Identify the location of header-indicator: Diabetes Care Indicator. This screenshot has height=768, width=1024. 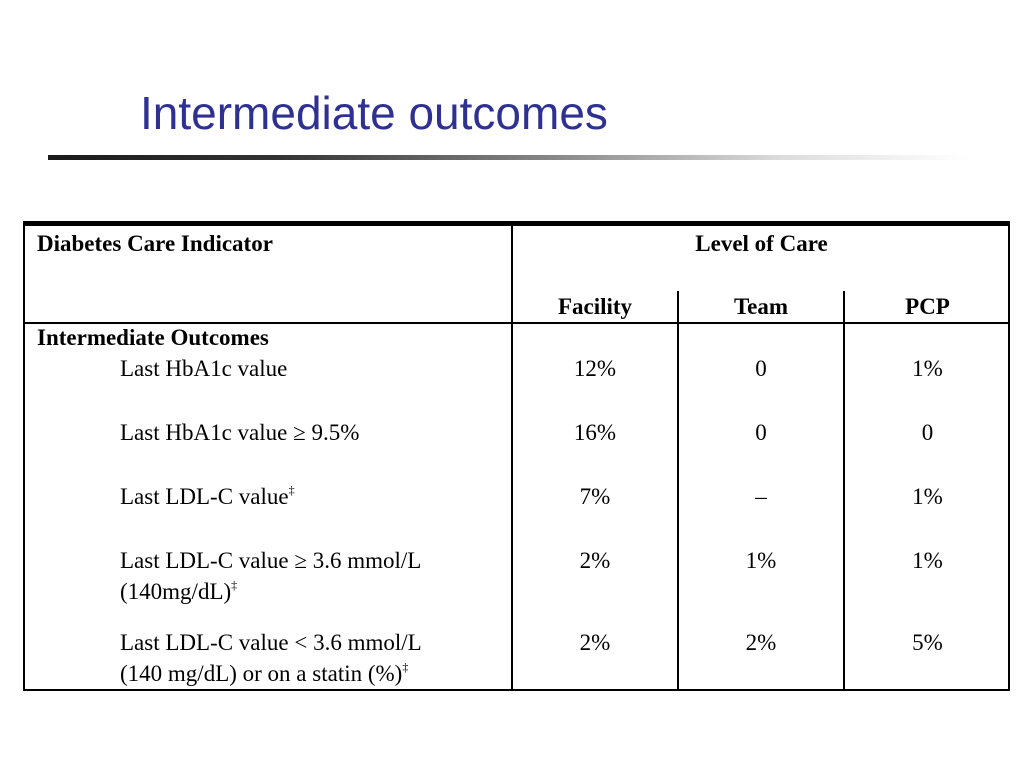
(155, 243).